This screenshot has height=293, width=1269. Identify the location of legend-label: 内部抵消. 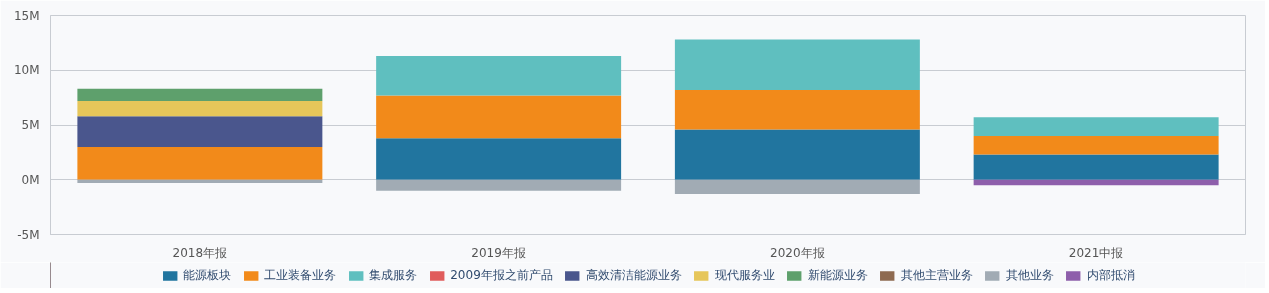
(1110, 275).